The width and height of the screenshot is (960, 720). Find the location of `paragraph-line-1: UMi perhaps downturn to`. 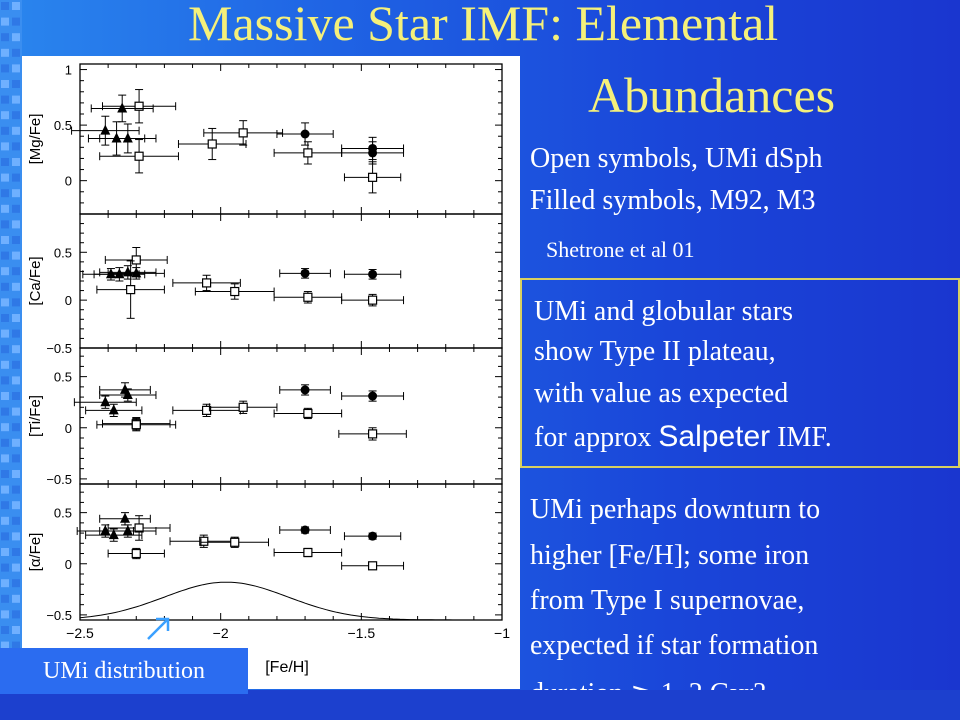

paragraph-line-1: UMi perhaps downturn to is located at coordinates (675, 509).